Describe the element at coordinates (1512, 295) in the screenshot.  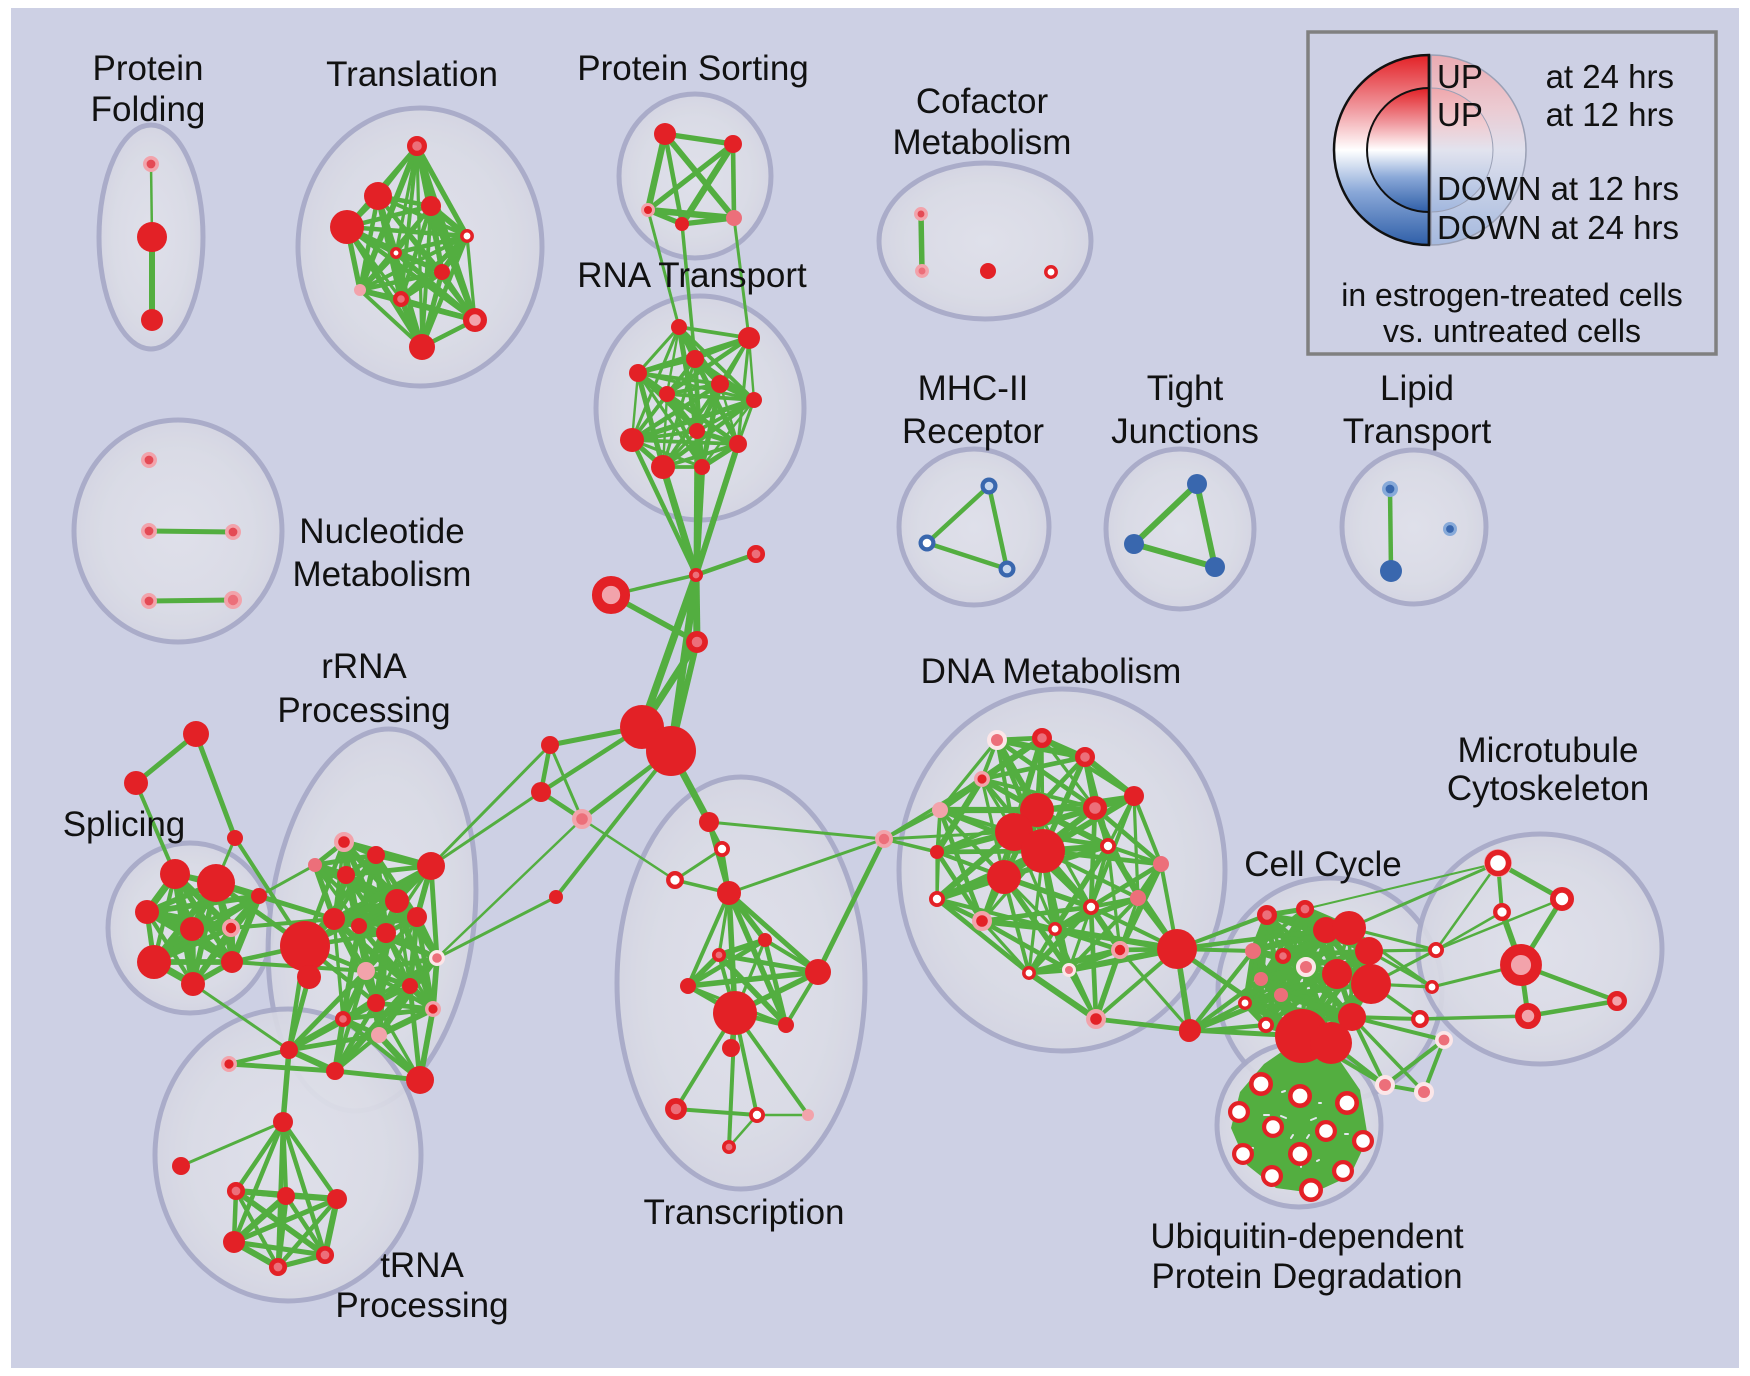
I see `svg-text: in estrogen-treated cells` at that location.